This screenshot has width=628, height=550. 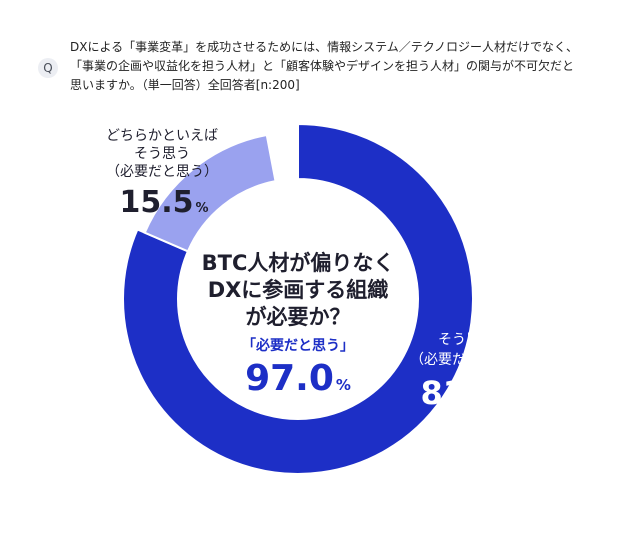 What do you see at coordinates (162, 136) in the screenshot?
I see `slice-2-label-line-1: どちらかといえば` at bounding box center [162, 136].